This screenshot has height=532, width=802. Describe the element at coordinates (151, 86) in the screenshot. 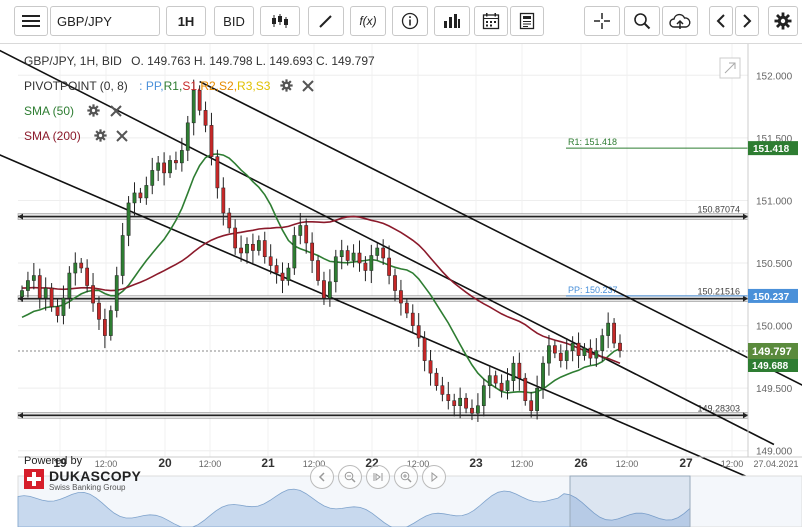

I see `pivot-item: : PP,` at that location.